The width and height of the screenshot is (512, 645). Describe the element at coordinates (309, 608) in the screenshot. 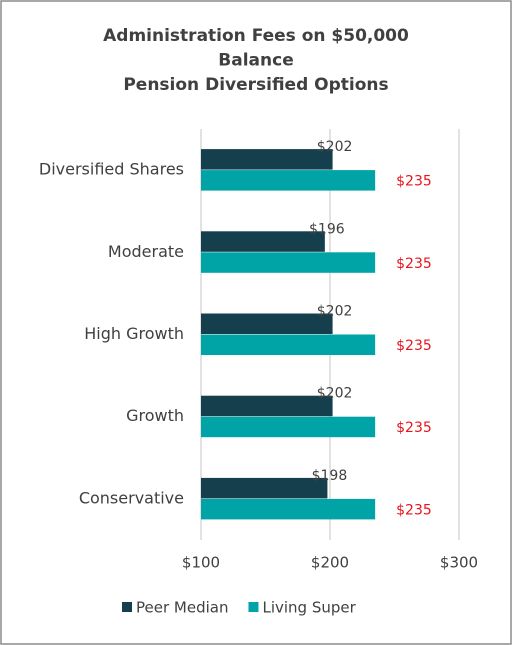

I see `legend-label: Living Super` at that location.